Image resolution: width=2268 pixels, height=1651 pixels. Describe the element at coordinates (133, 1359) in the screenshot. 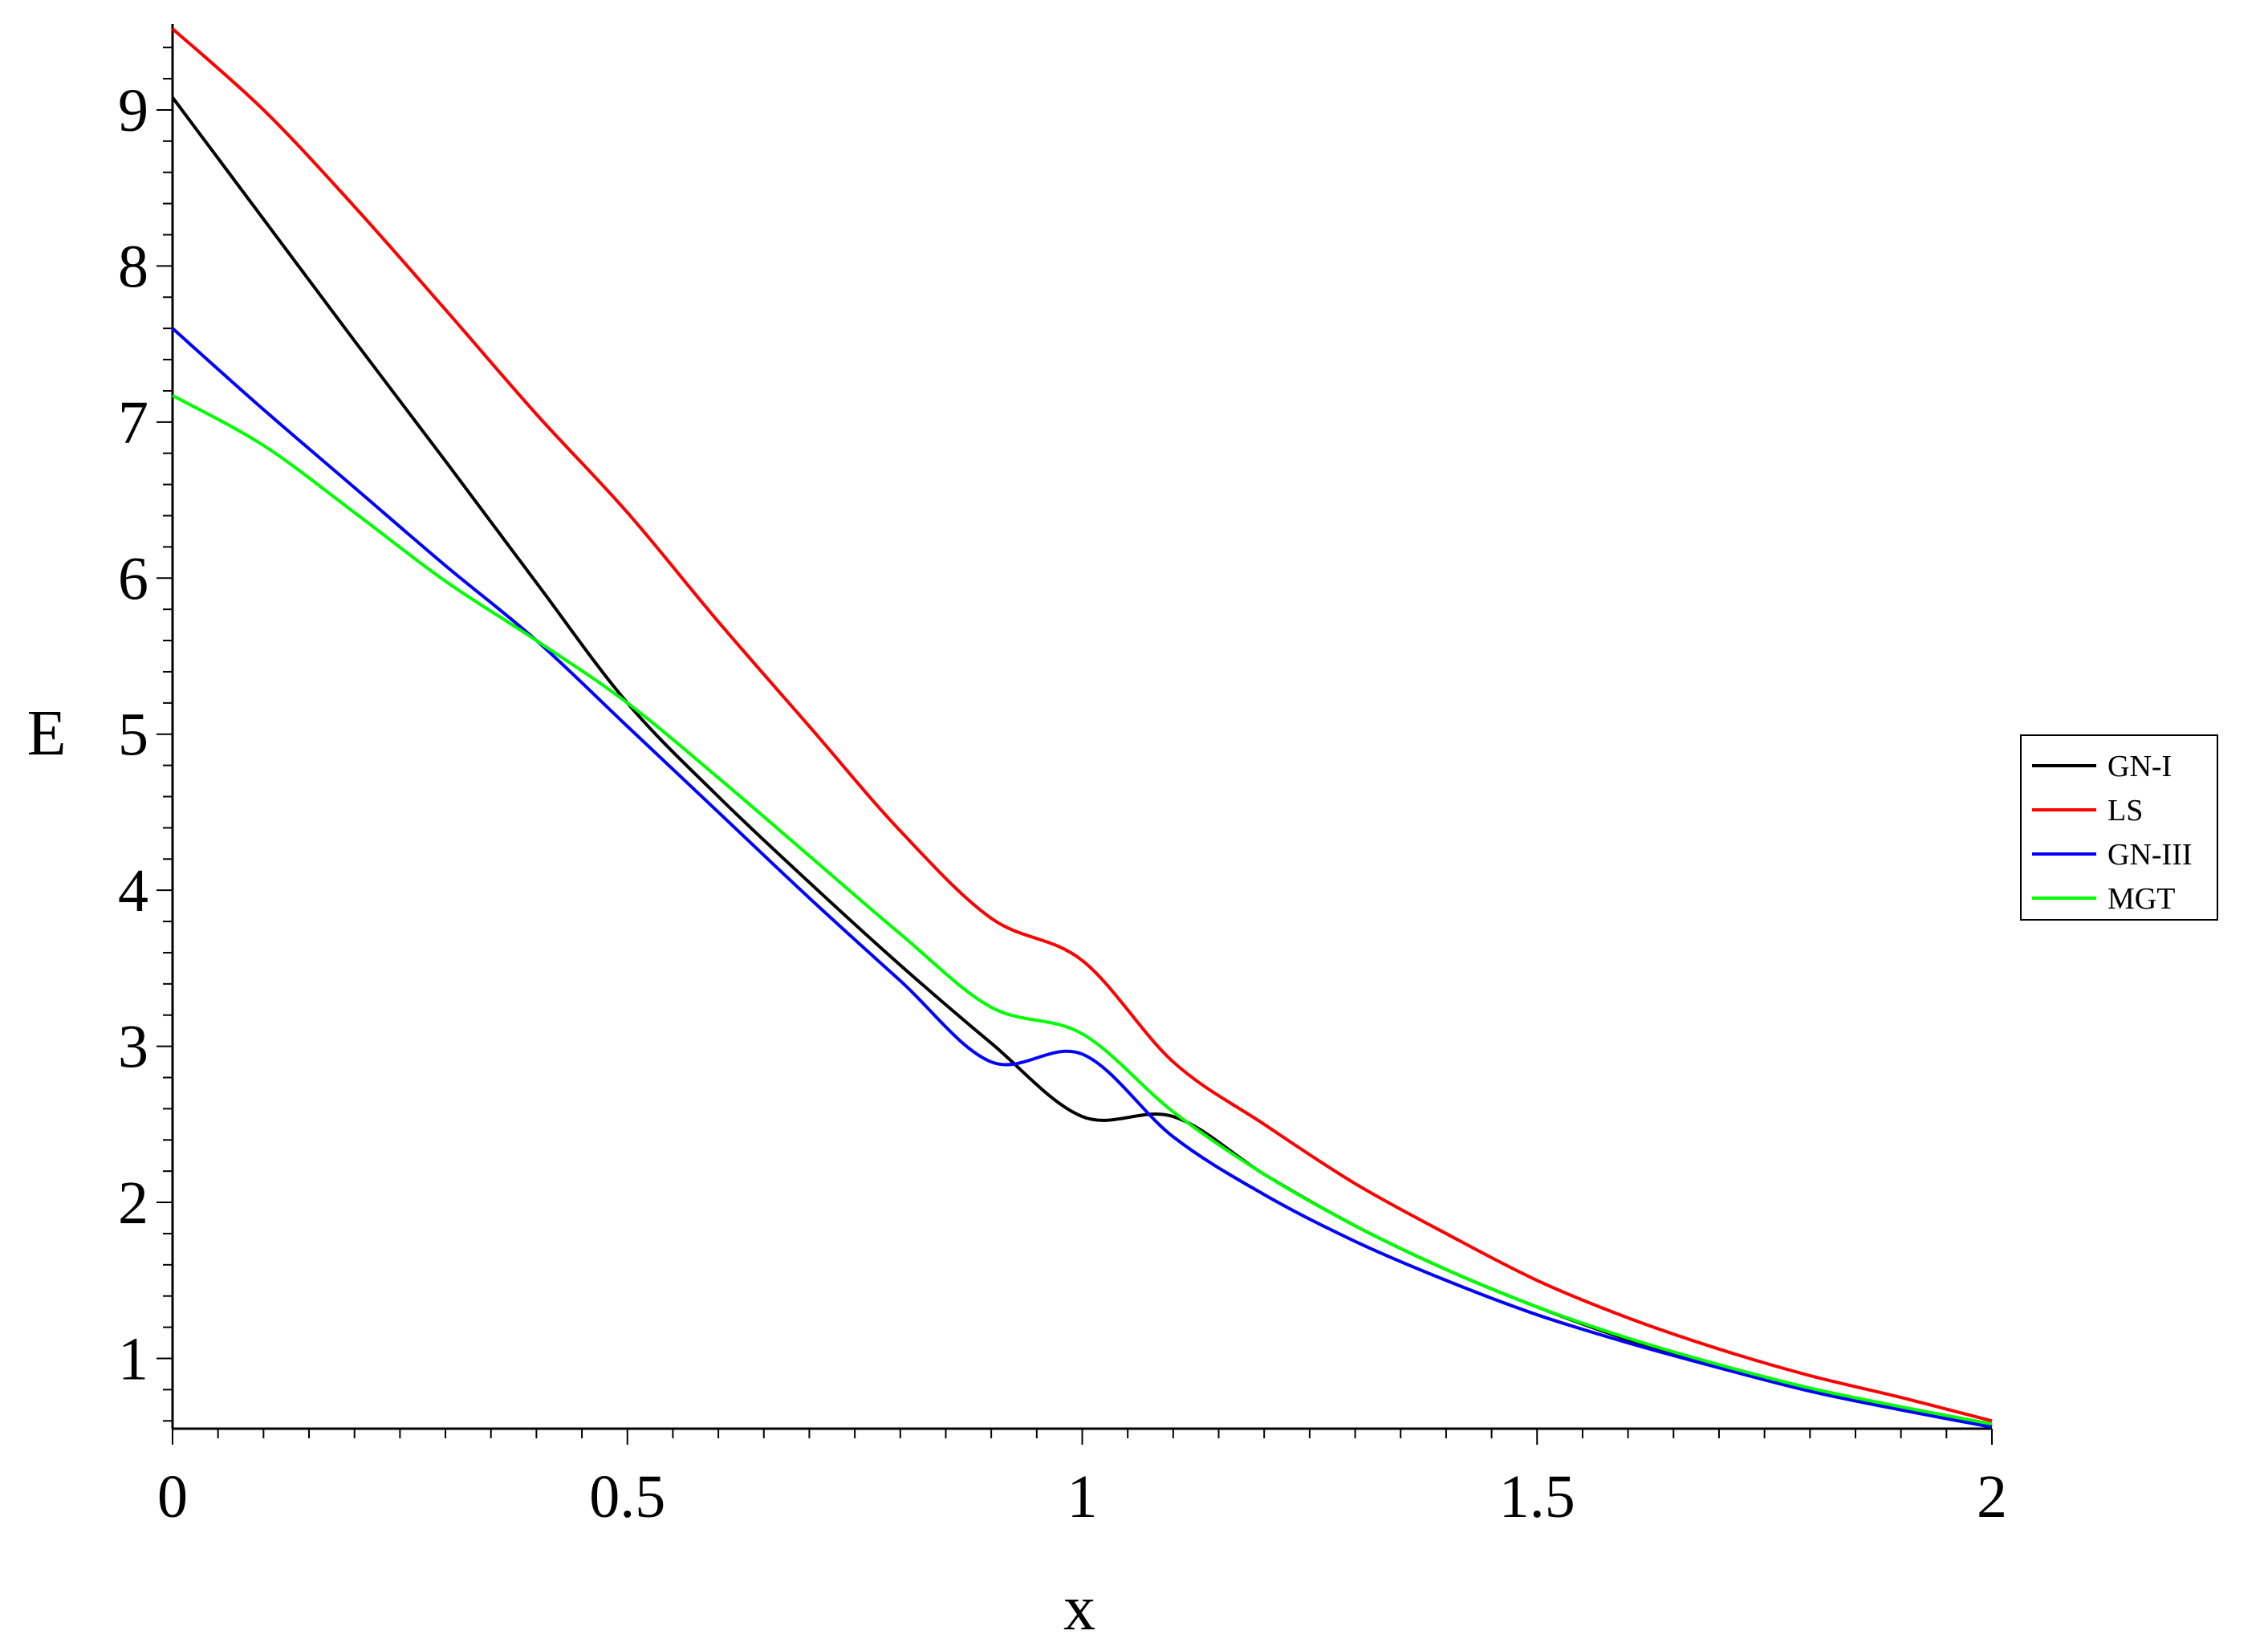

I see `y-tick-label: 1` at that location.